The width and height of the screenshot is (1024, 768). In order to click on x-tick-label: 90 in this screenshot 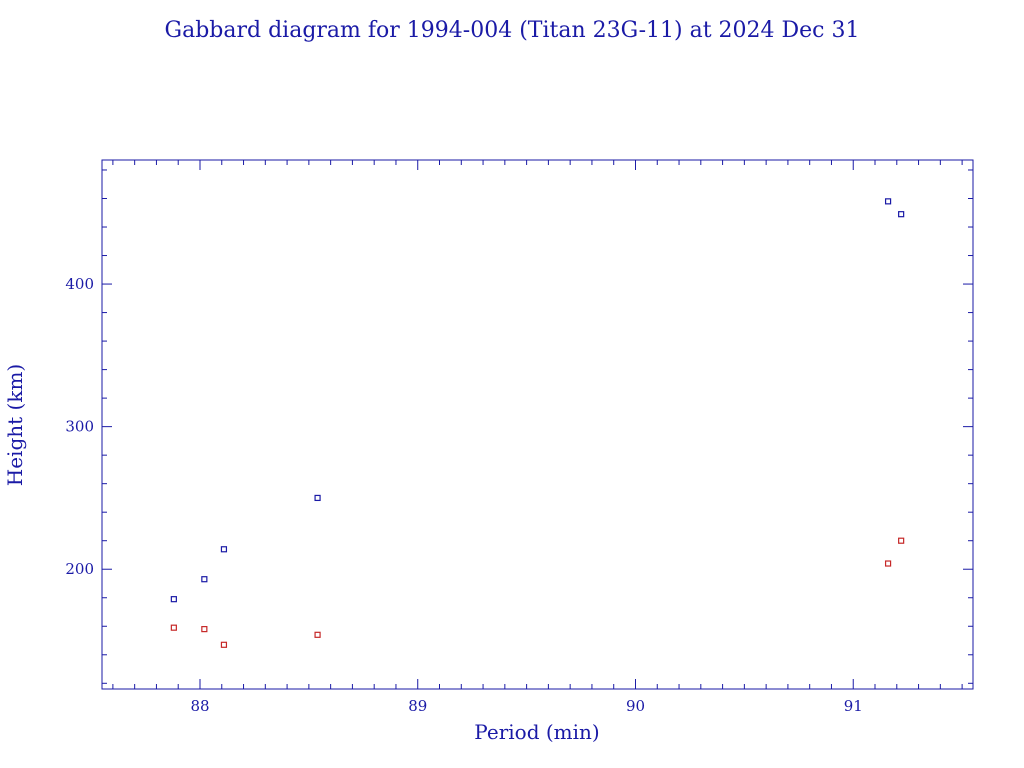, I will do `click(635, 706)`.